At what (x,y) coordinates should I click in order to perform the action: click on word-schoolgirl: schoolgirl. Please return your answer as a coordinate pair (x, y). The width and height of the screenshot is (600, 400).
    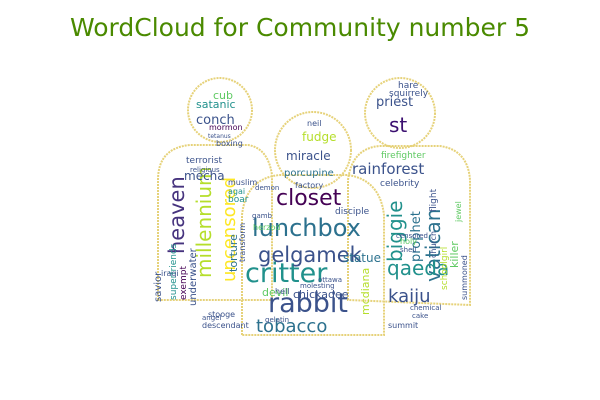
    Looking at the image, I should click on (445, 268).